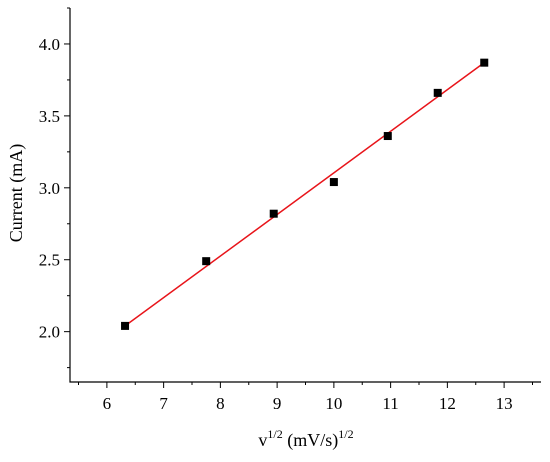 Image resolution: width=550 pixels, height=462 pixels. What do you see at coordinates (49, 332) in the screenshot?
I see `y-tick-label: 2.0` at bounding box center [49, 332].